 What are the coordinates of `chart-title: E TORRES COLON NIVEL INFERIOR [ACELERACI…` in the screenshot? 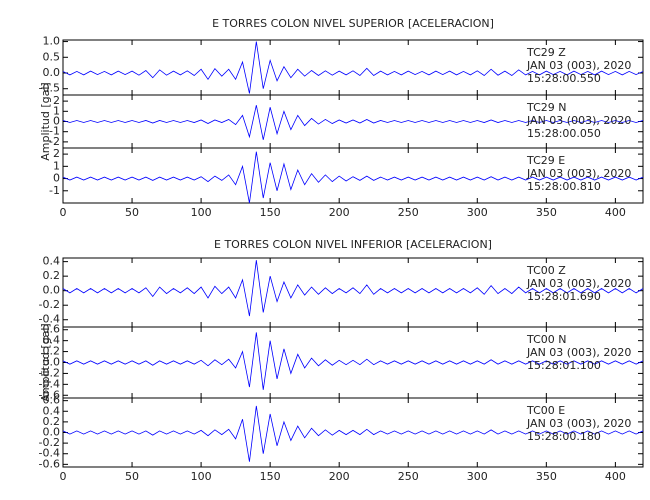 It's located at (353, 244).